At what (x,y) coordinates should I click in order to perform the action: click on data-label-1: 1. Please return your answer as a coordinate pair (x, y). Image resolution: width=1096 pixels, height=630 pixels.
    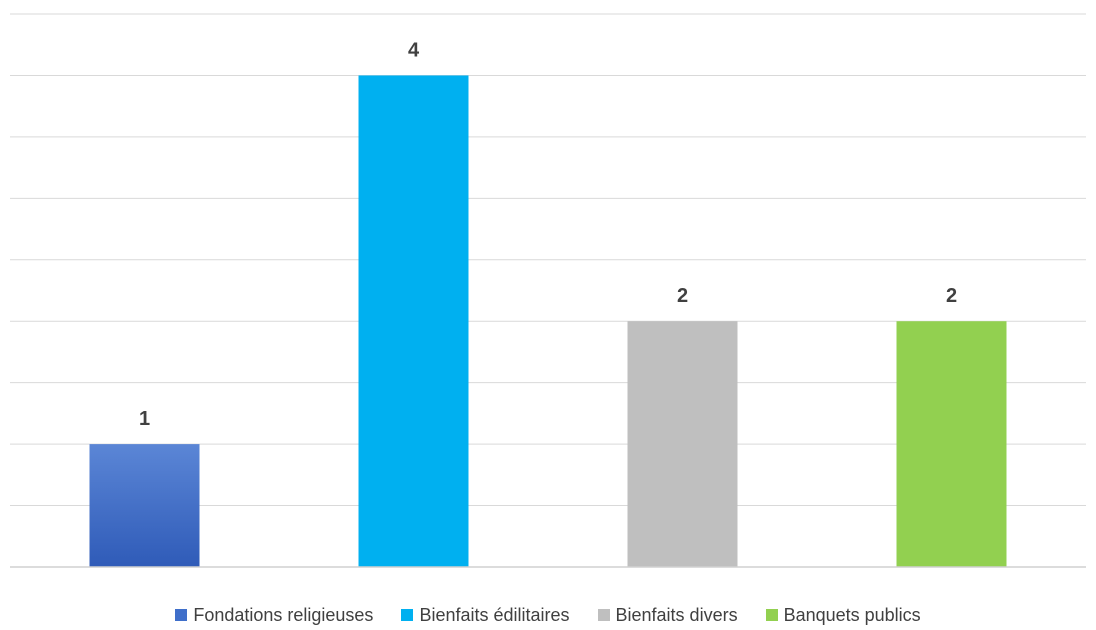
    Looking at the image, I should click on (144, 419).